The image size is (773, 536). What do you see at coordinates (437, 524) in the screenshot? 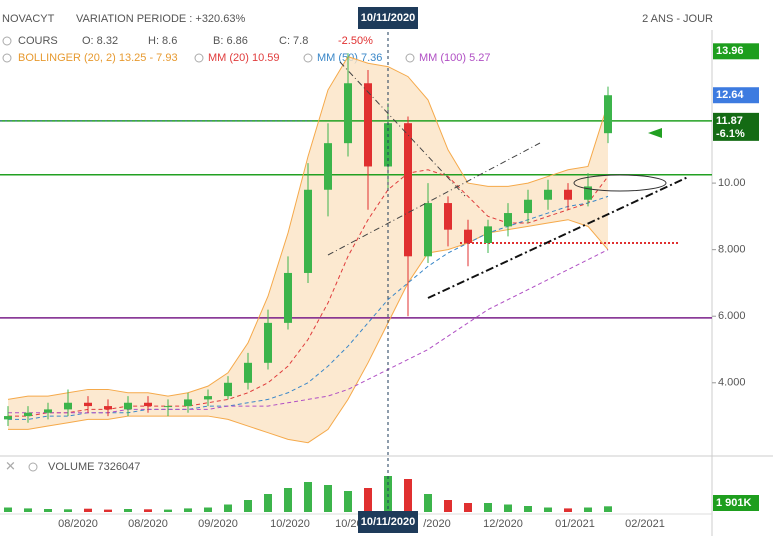
I see `x-tick-label: /2020` at bounding box center [437, 524].